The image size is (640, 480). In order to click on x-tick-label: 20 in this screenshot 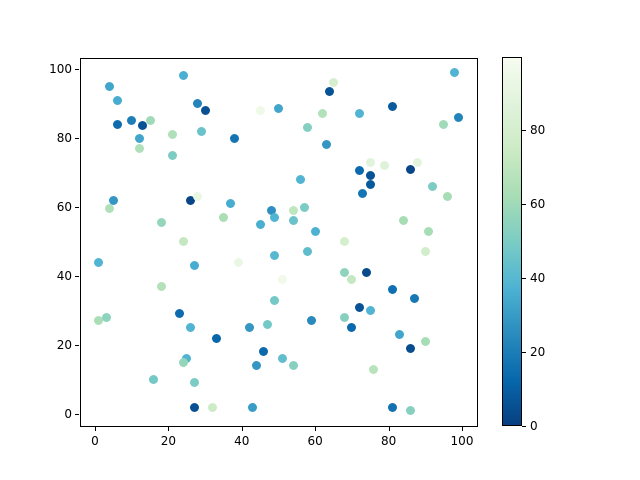, I will do `click(168, 441)`.